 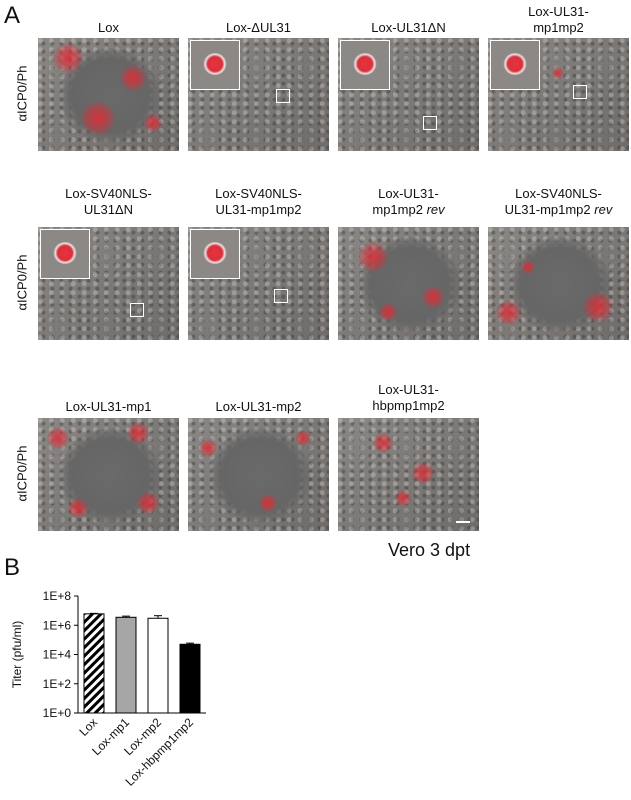 What do you see at coordinates (429, 550) in the screenshot?
I see `panel-a-footer: Vero 3 dpt` at bounding box center [429, 550].